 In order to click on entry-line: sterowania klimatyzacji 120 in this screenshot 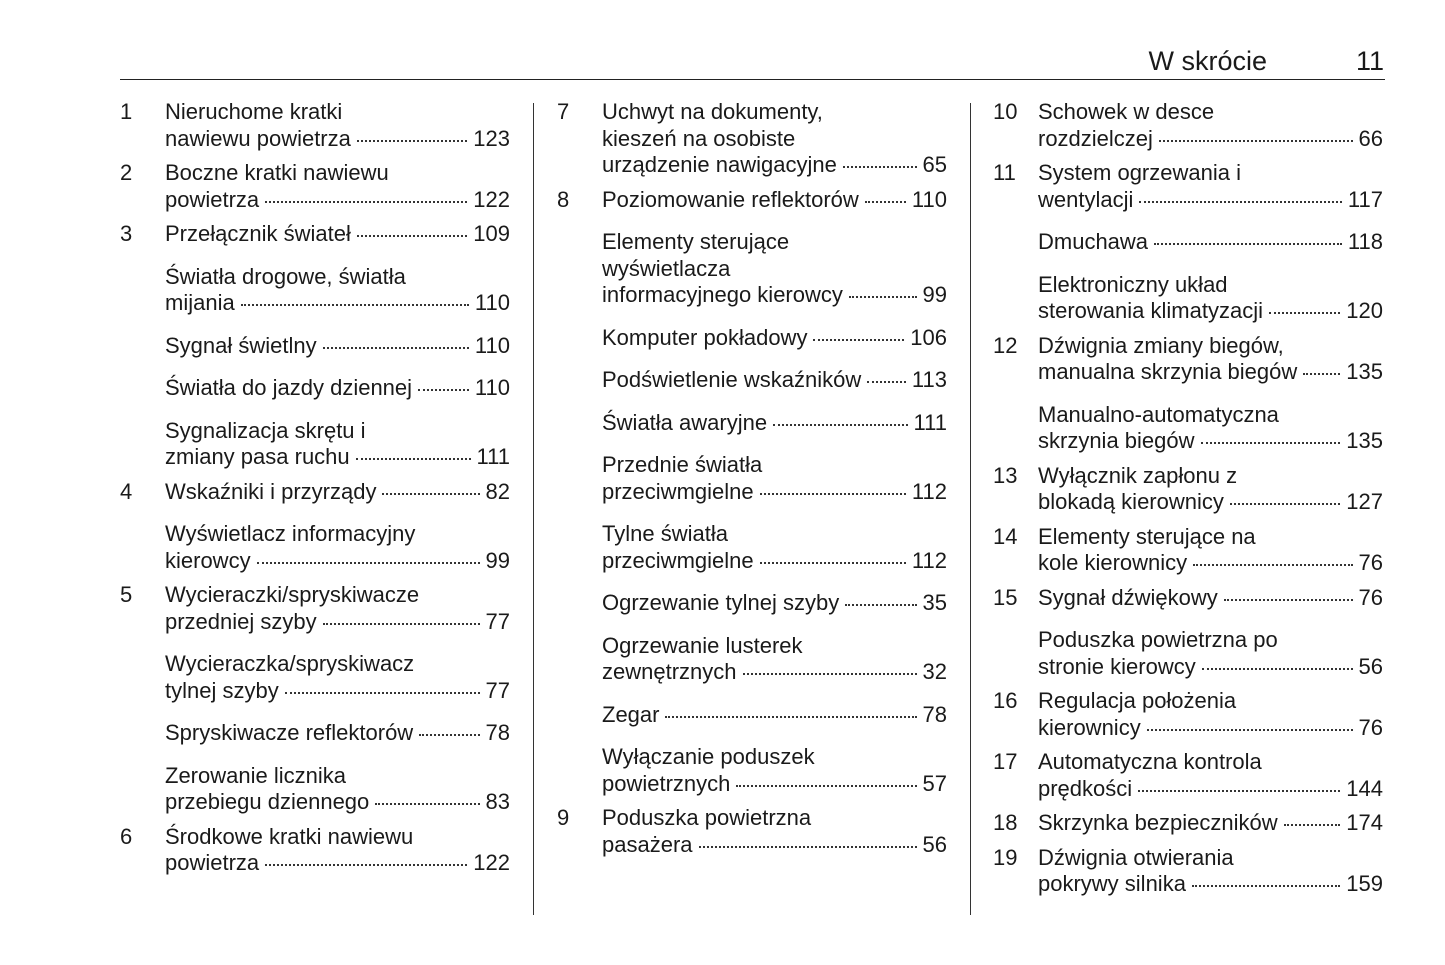, I will do `click(1210, 311)`.